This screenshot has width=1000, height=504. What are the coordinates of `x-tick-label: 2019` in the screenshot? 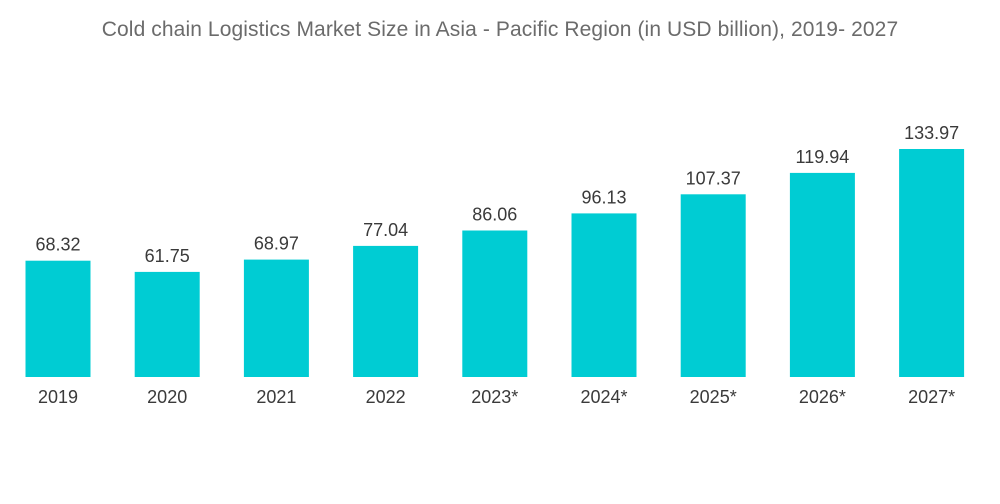 It's located at (58, 397).